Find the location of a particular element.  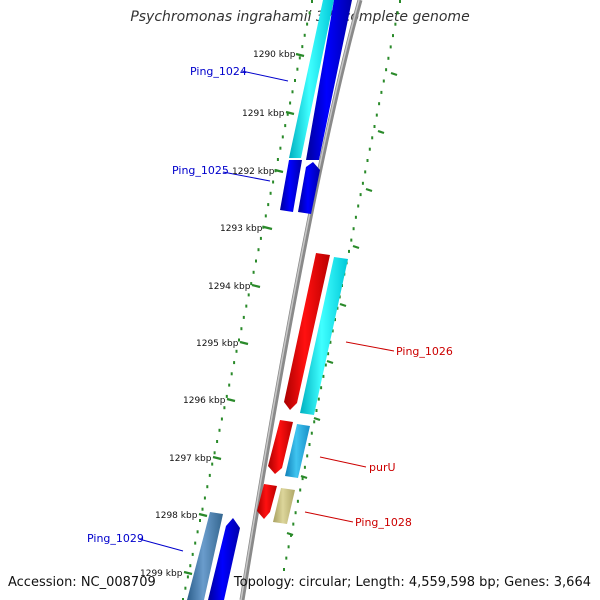

gene-Ping_1025-gene is located at coordinates (309, 188).